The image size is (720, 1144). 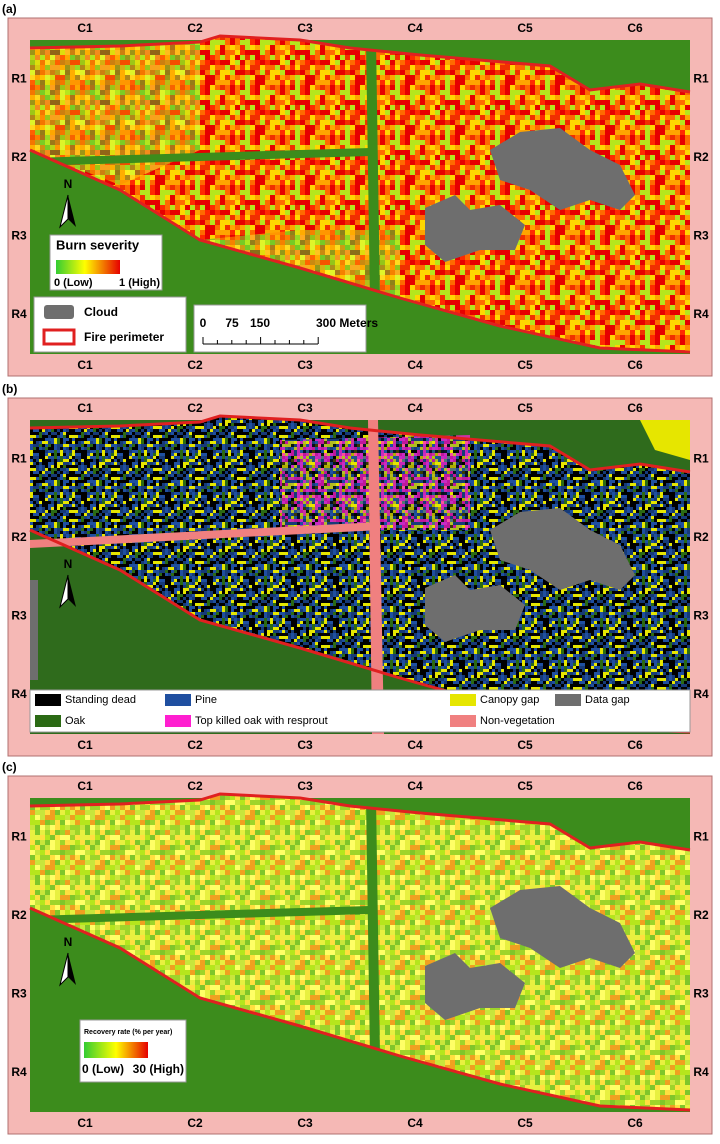 I want to click on legend-item: Data gap, so click(x=607, y=700).